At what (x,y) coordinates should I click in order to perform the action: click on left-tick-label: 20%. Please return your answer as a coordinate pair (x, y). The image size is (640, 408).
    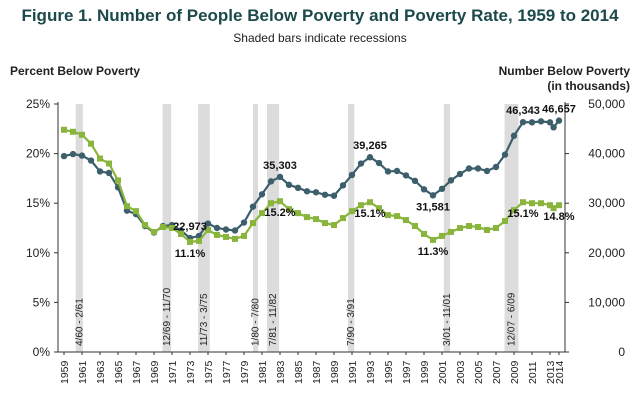
    Looking at the image, I should click on (38, 154).